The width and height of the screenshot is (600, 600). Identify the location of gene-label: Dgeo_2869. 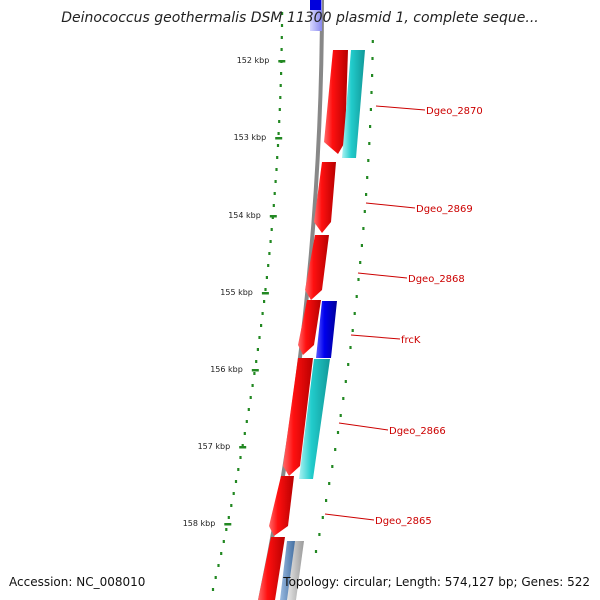
(444, 209).